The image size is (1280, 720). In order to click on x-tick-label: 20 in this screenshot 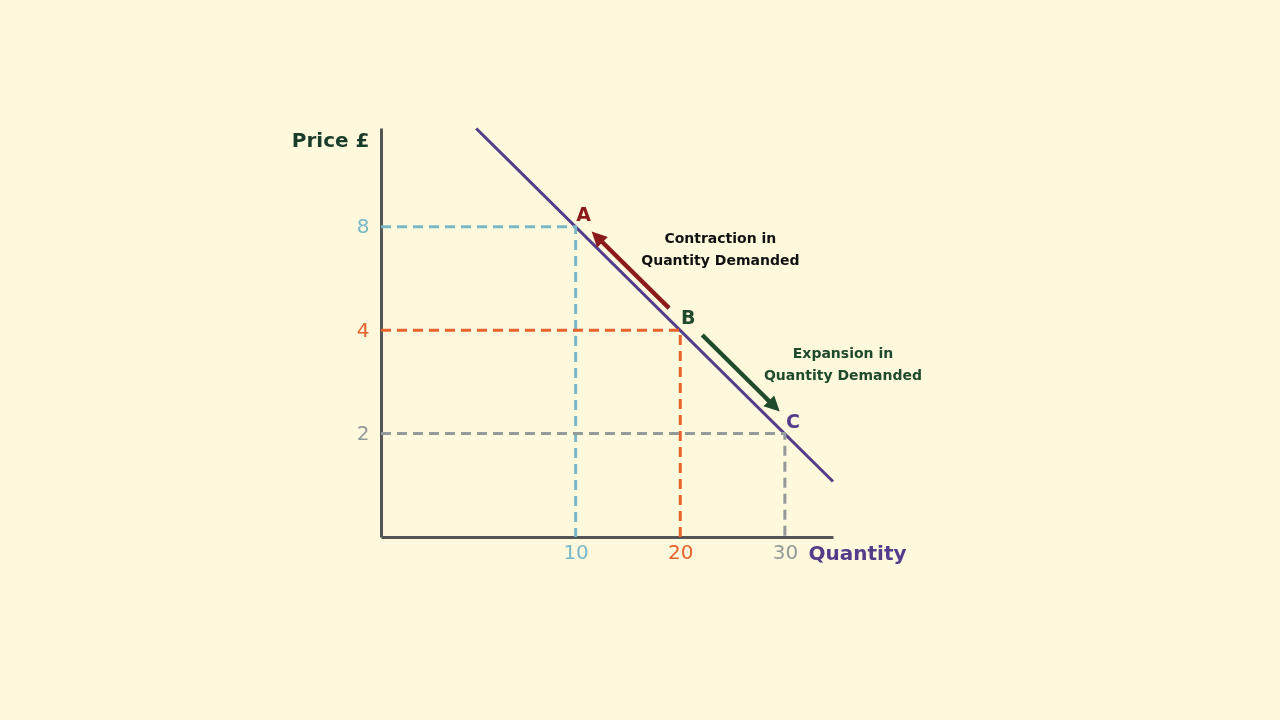, I will do `click(681, 551)`.